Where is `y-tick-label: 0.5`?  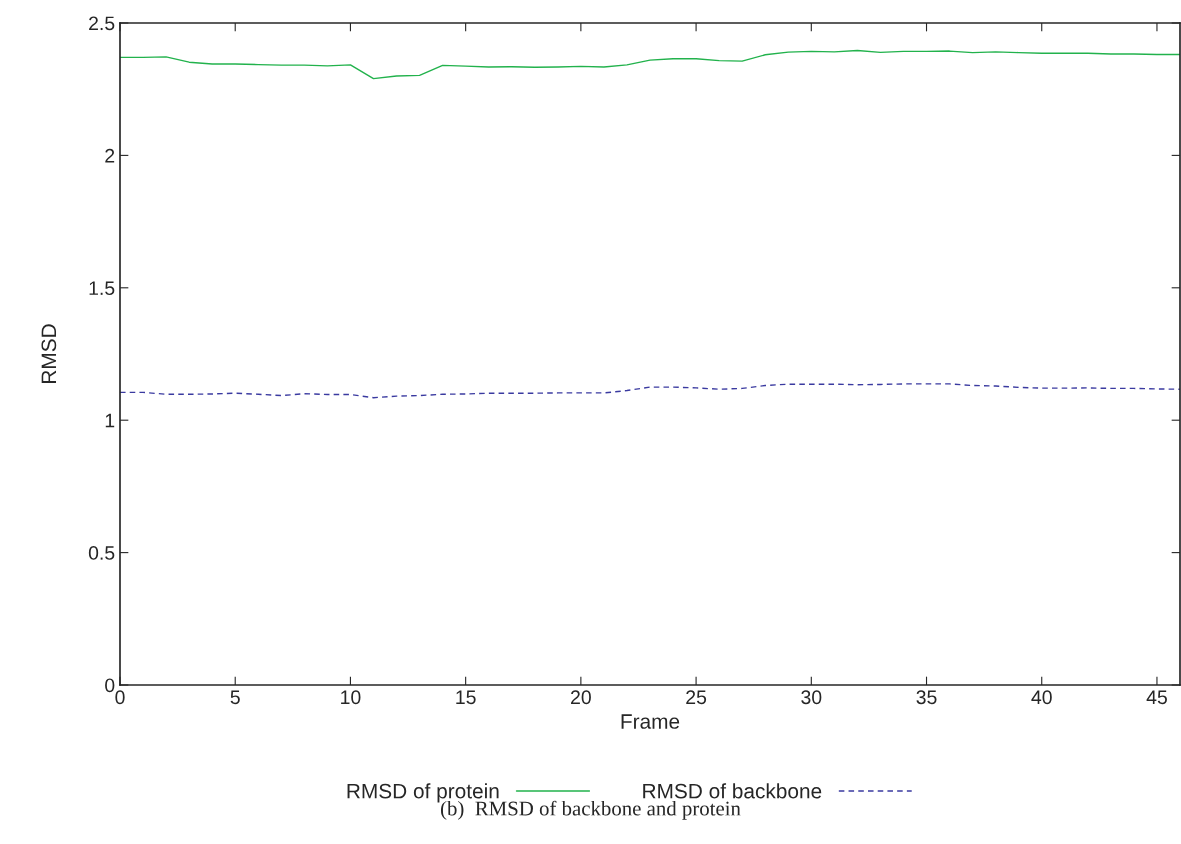 y-tick-label: 0.5 is located at coordinates (101, 553).